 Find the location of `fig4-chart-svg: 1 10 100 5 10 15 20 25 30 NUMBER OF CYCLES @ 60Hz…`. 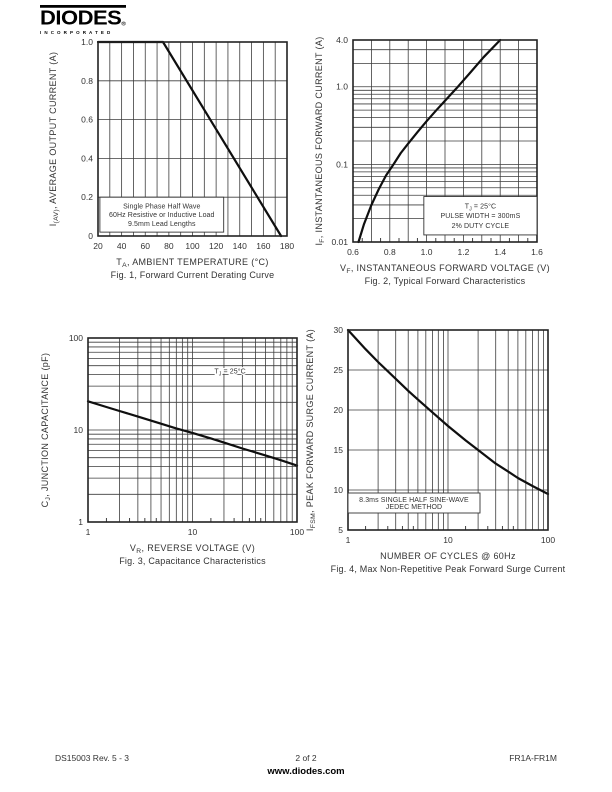

fig4-chart-svg: 1 10 100 5 10 15 20 25 30 NUMBER OF CYCLES @ 60Hz… is located at coordinates (435, 449).